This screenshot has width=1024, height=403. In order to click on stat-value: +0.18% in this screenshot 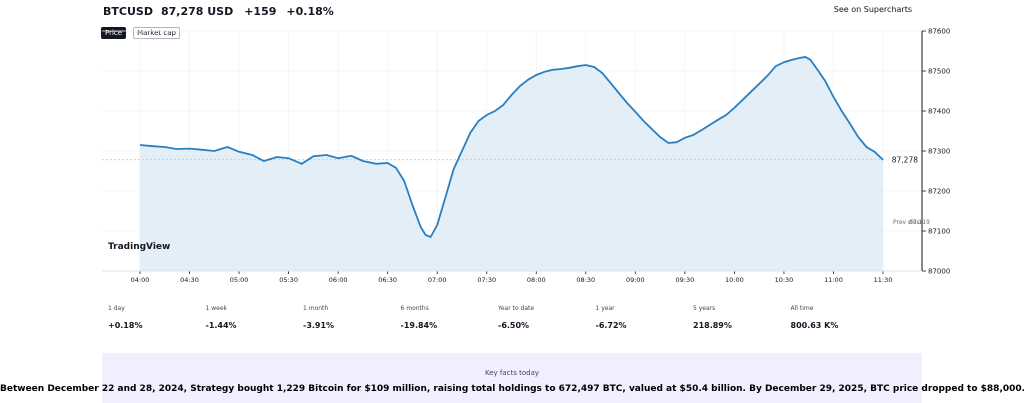, I will do `click(125, 325)`.